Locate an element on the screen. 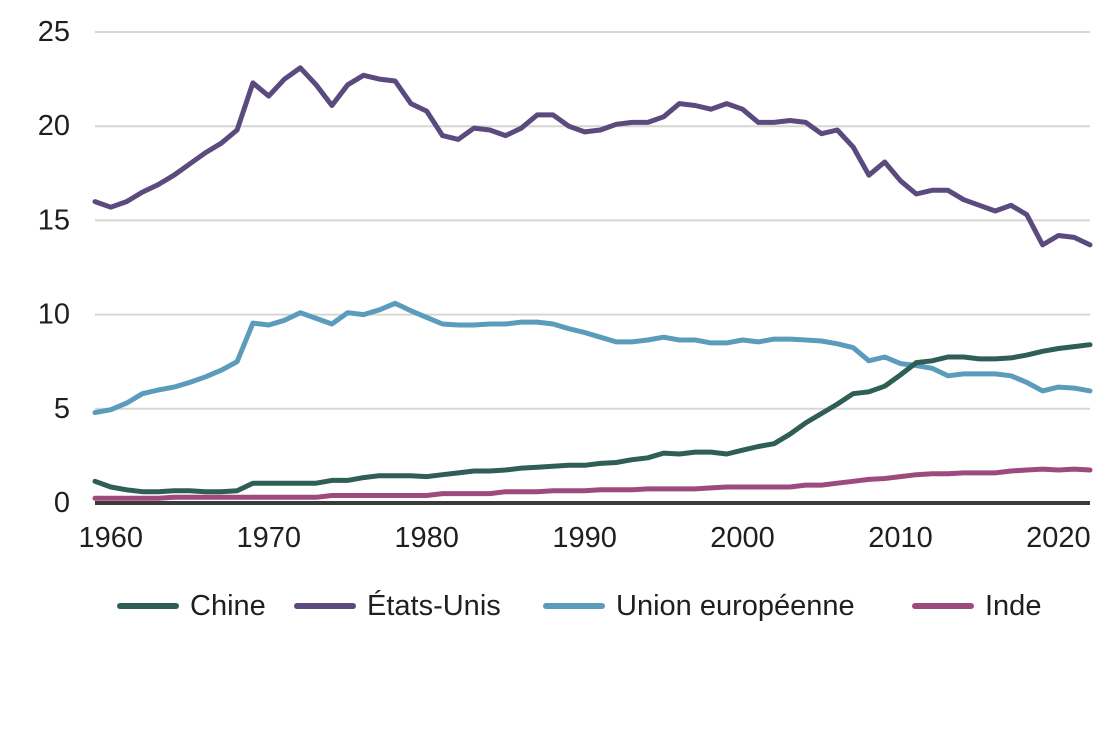  x-tick-label: 1960 is located at coordinates (111, 538).